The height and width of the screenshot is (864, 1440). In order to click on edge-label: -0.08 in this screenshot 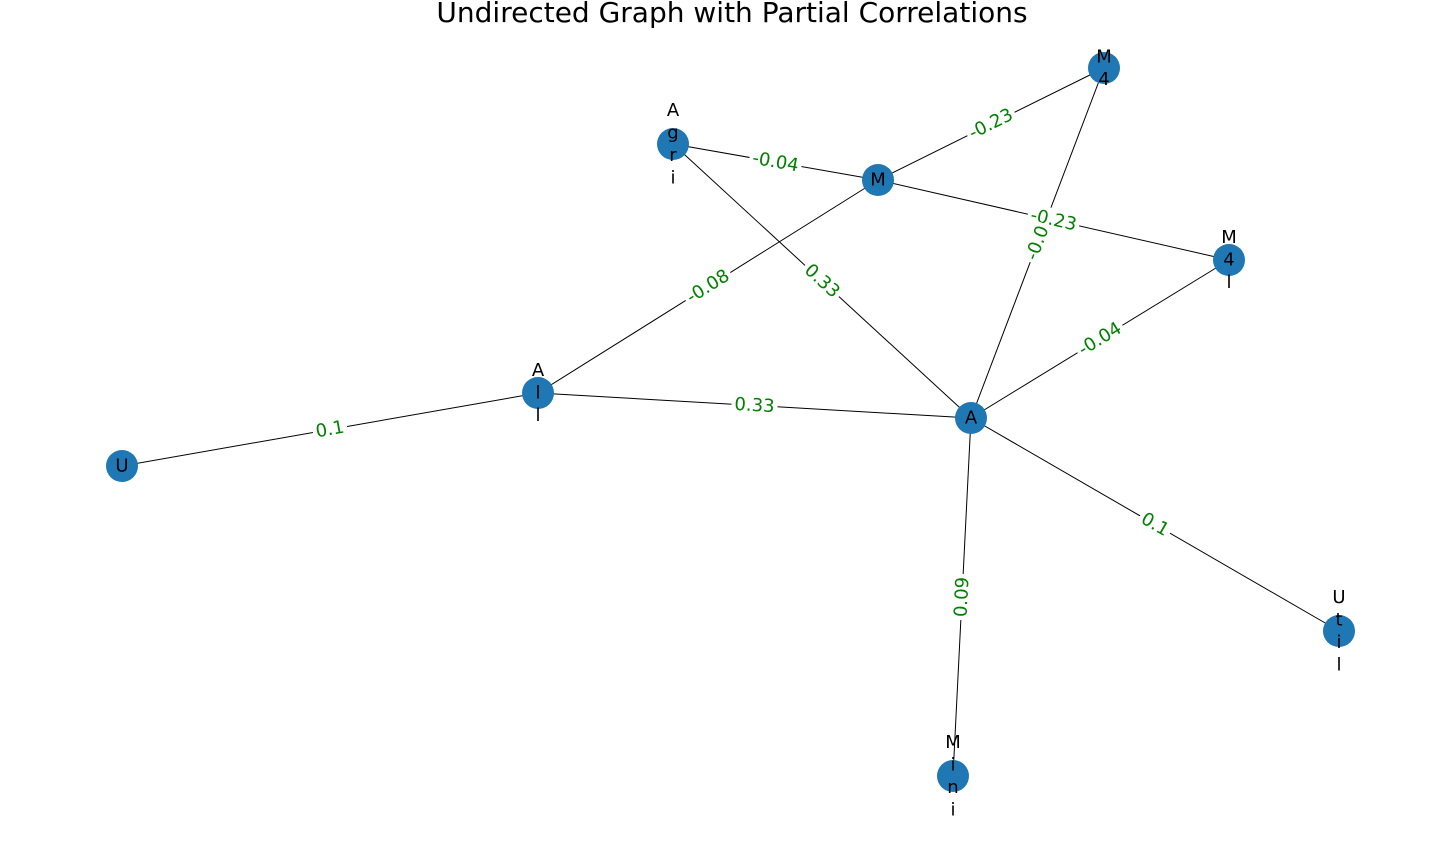, I will do `click(708, 286)`.